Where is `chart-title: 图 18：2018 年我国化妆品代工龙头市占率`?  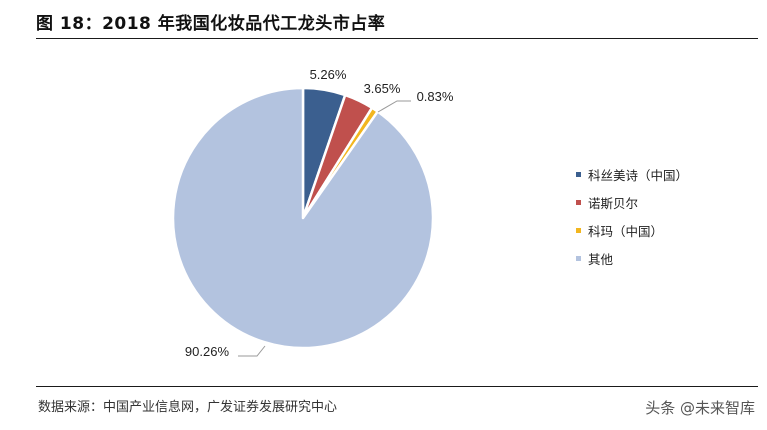 chart-title: 图 18：2018 年我国化妆品代工龙头市占率 is located at coordinates (211, 24).